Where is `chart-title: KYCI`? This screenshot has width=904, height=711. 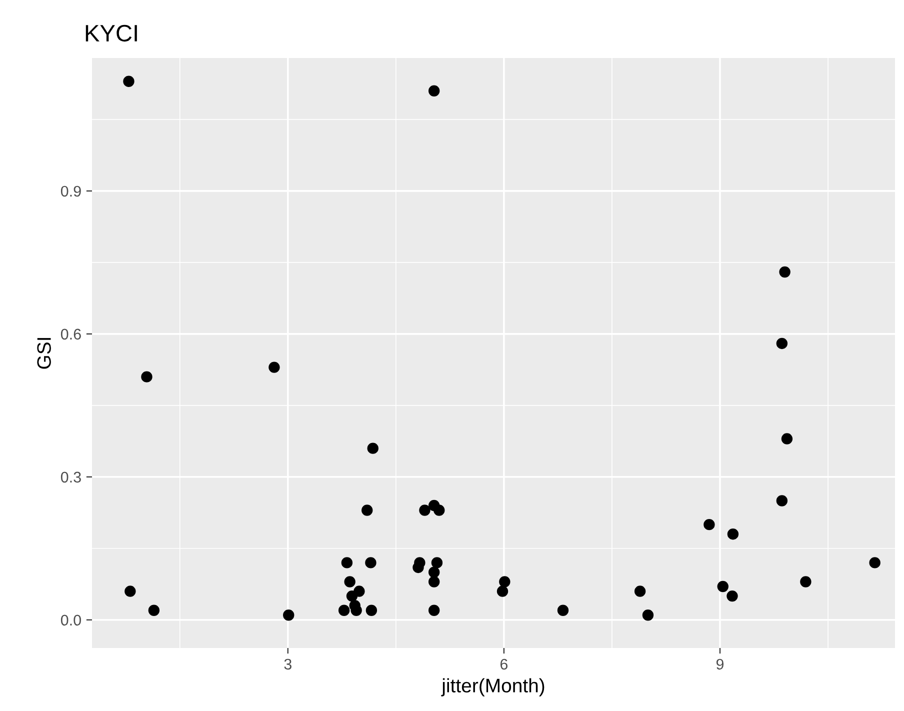 chart-title: KYCI is located at coordinates (111, 33).